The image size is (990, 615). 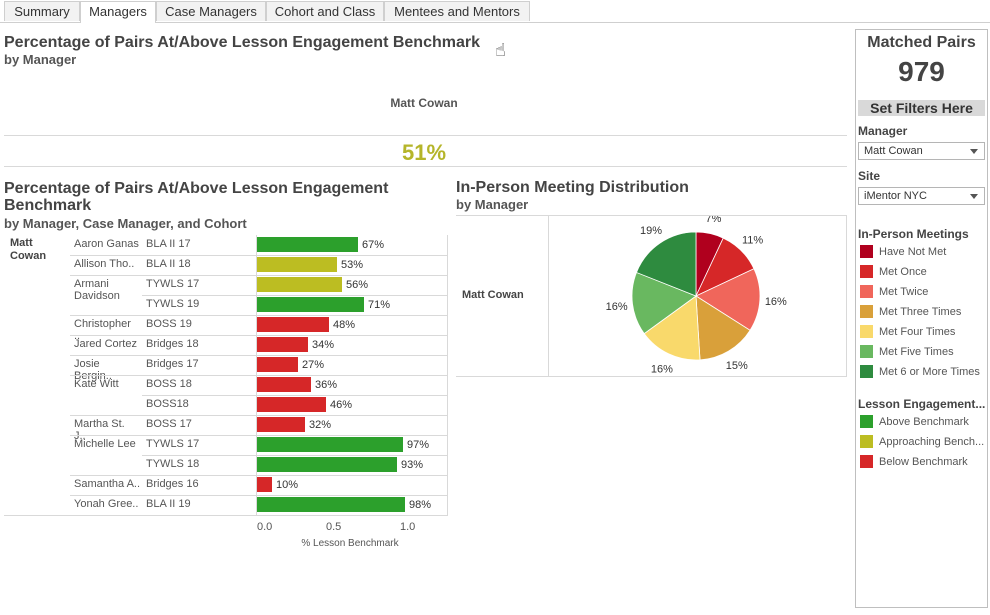 I want to click on legend-label: Have Not Met, so click(x=913, y=252).